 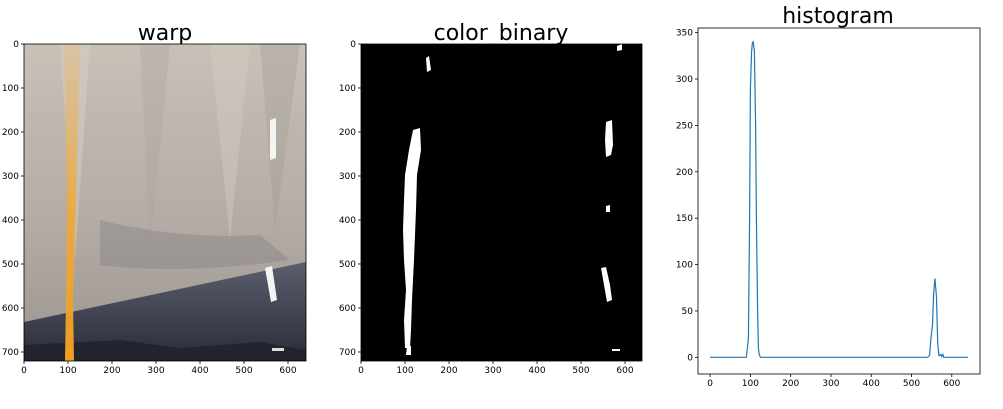 What do you see at coordinates (10, 221) in the screenshot?
I see `warp-y-tick-label: 400` at bounding box center [10, 221].